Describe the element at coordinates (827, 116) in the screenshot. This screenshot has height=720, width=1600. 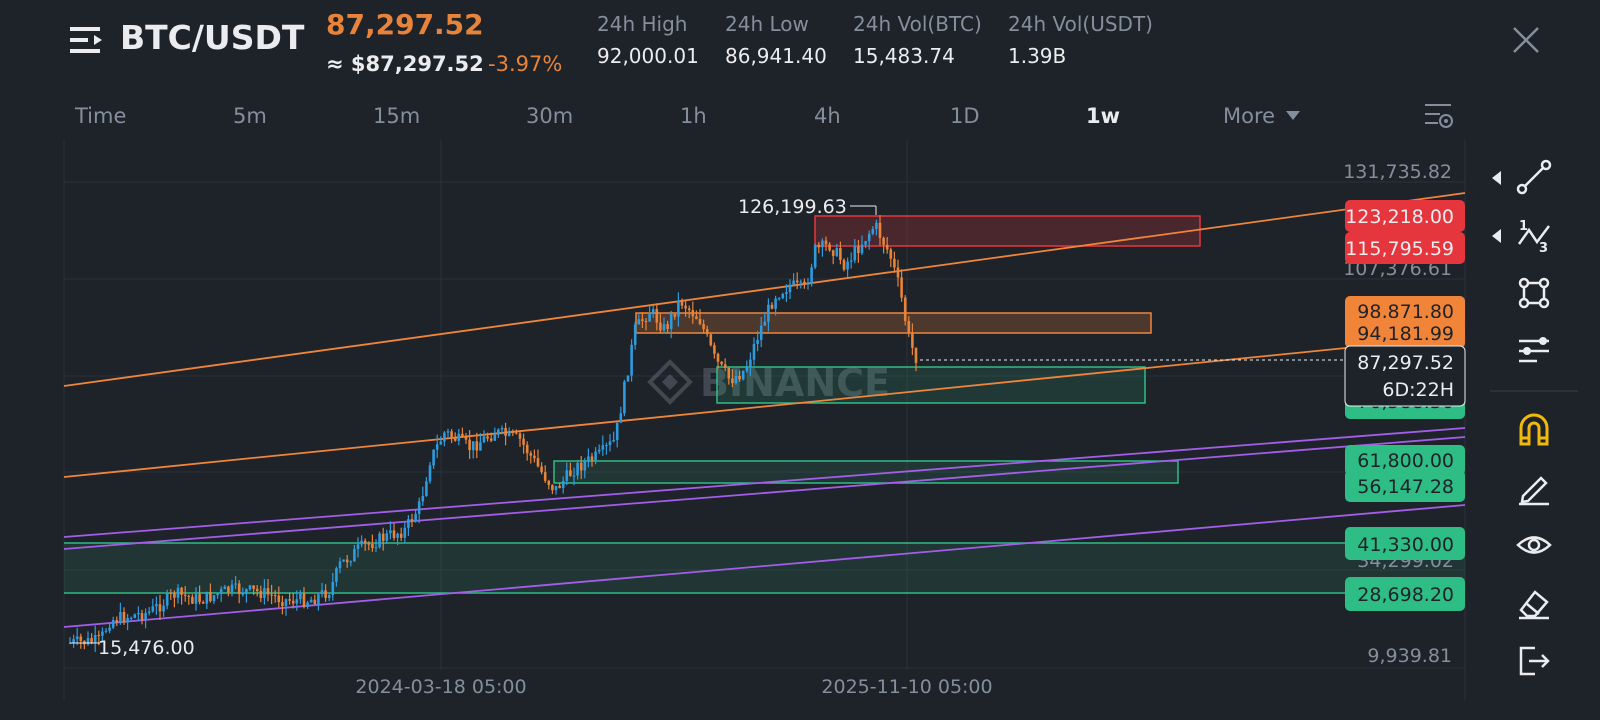
I see `tab-4h: 4h` at that location.